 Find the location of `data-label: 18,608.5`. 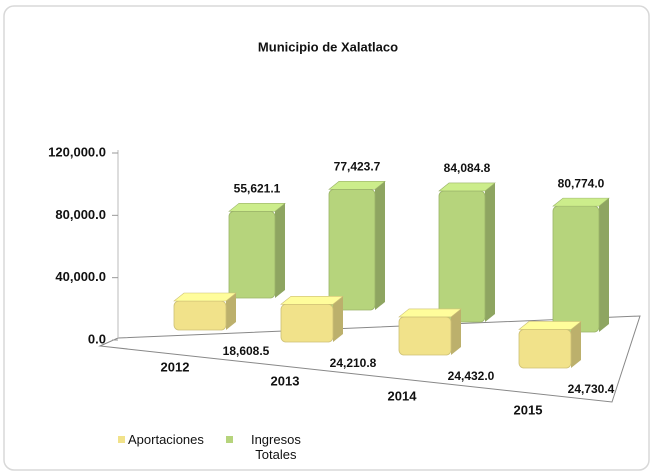

data-label: 18,608.5 is located at coordinates (246, 351).